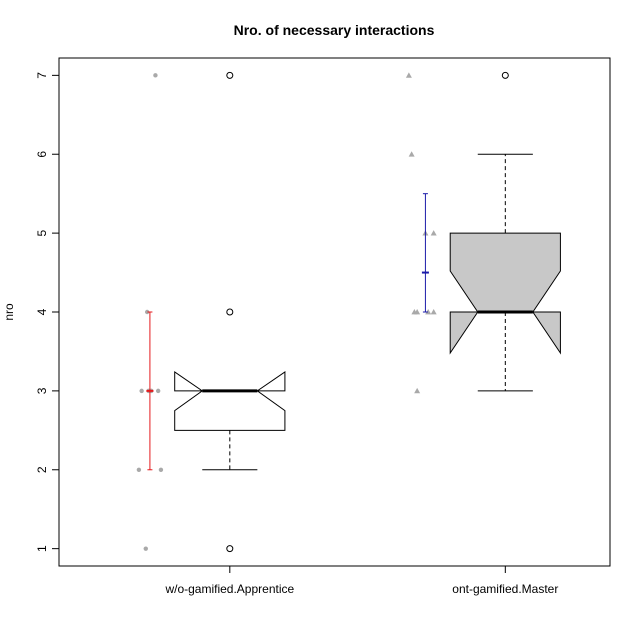  I want to click on y-tick-label: 1, so click(42, 548).